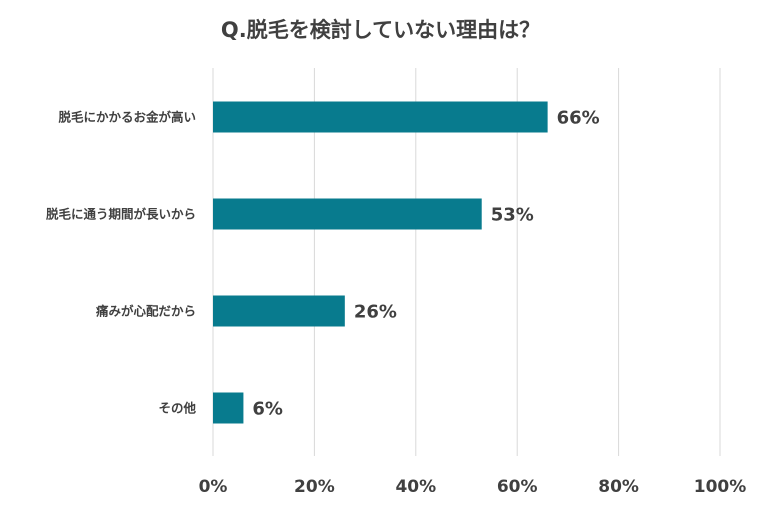 The image size is (761, 506). What do you see at coordinates (517, 487) in the screenshot?
I see `x-tick-label: 60%` at bounding box center [517, 487].